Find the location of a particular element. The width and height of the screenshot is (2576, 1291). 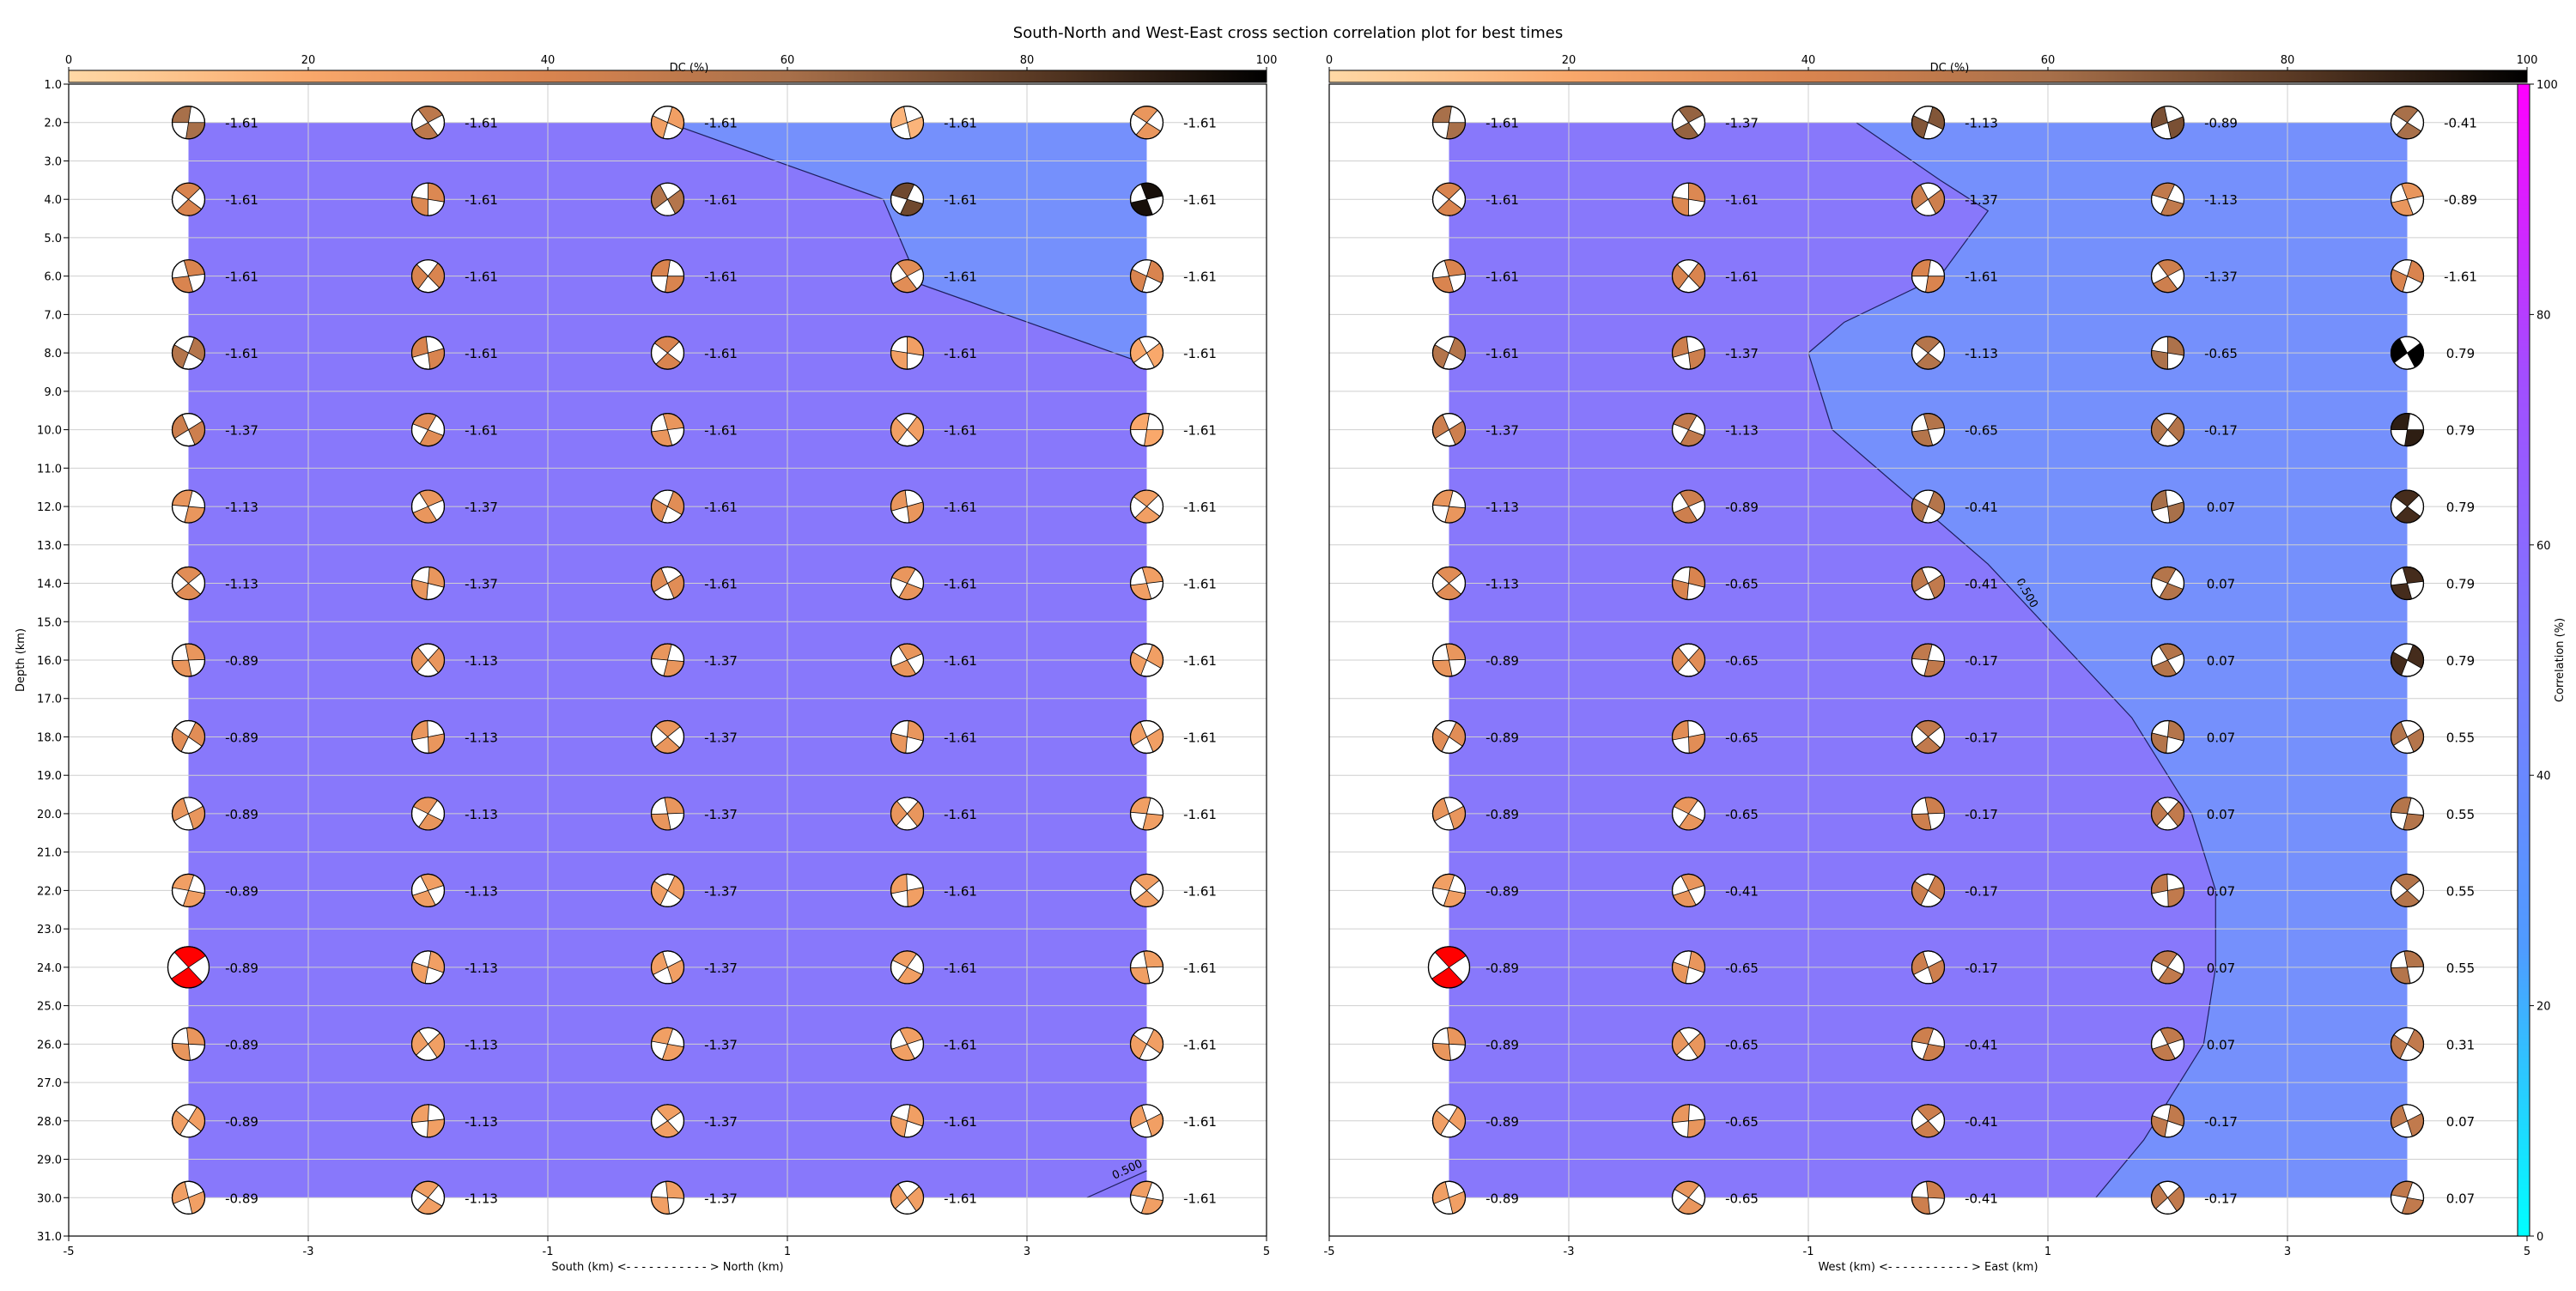

y-tick-label: 8.0 is located at coordinates (53, 354).